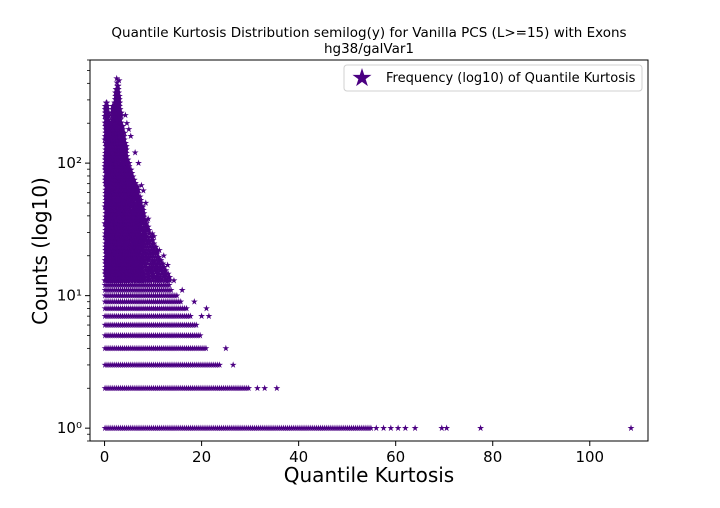 The width and height of the screenshot is (720, 508). What do you see at coordinates (589, 457) in the screenshot?
I see `x-tick-label: 100` at bounding box center [589, 457].